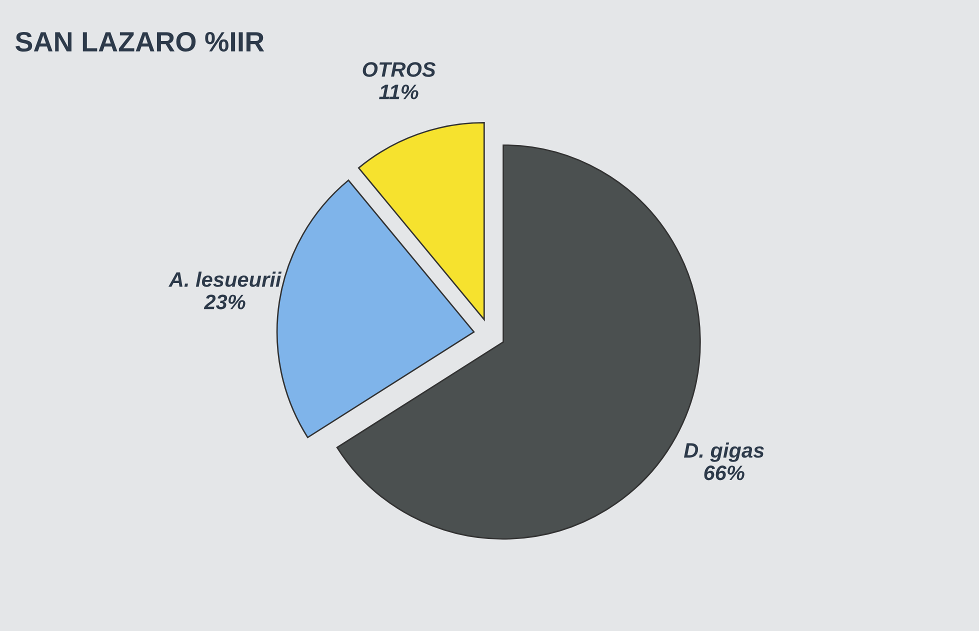  I want to click on slice-label: D. gigas, so click(724, 452).